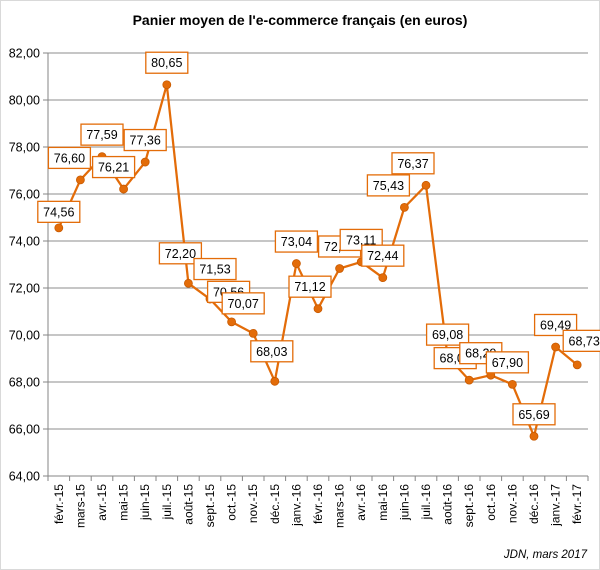 The width and height of the screenshot is (600, 570). Describe the element at coordinates (469, 506) in the screenshot. I see `x-tick-label: sept.-16` at that location.